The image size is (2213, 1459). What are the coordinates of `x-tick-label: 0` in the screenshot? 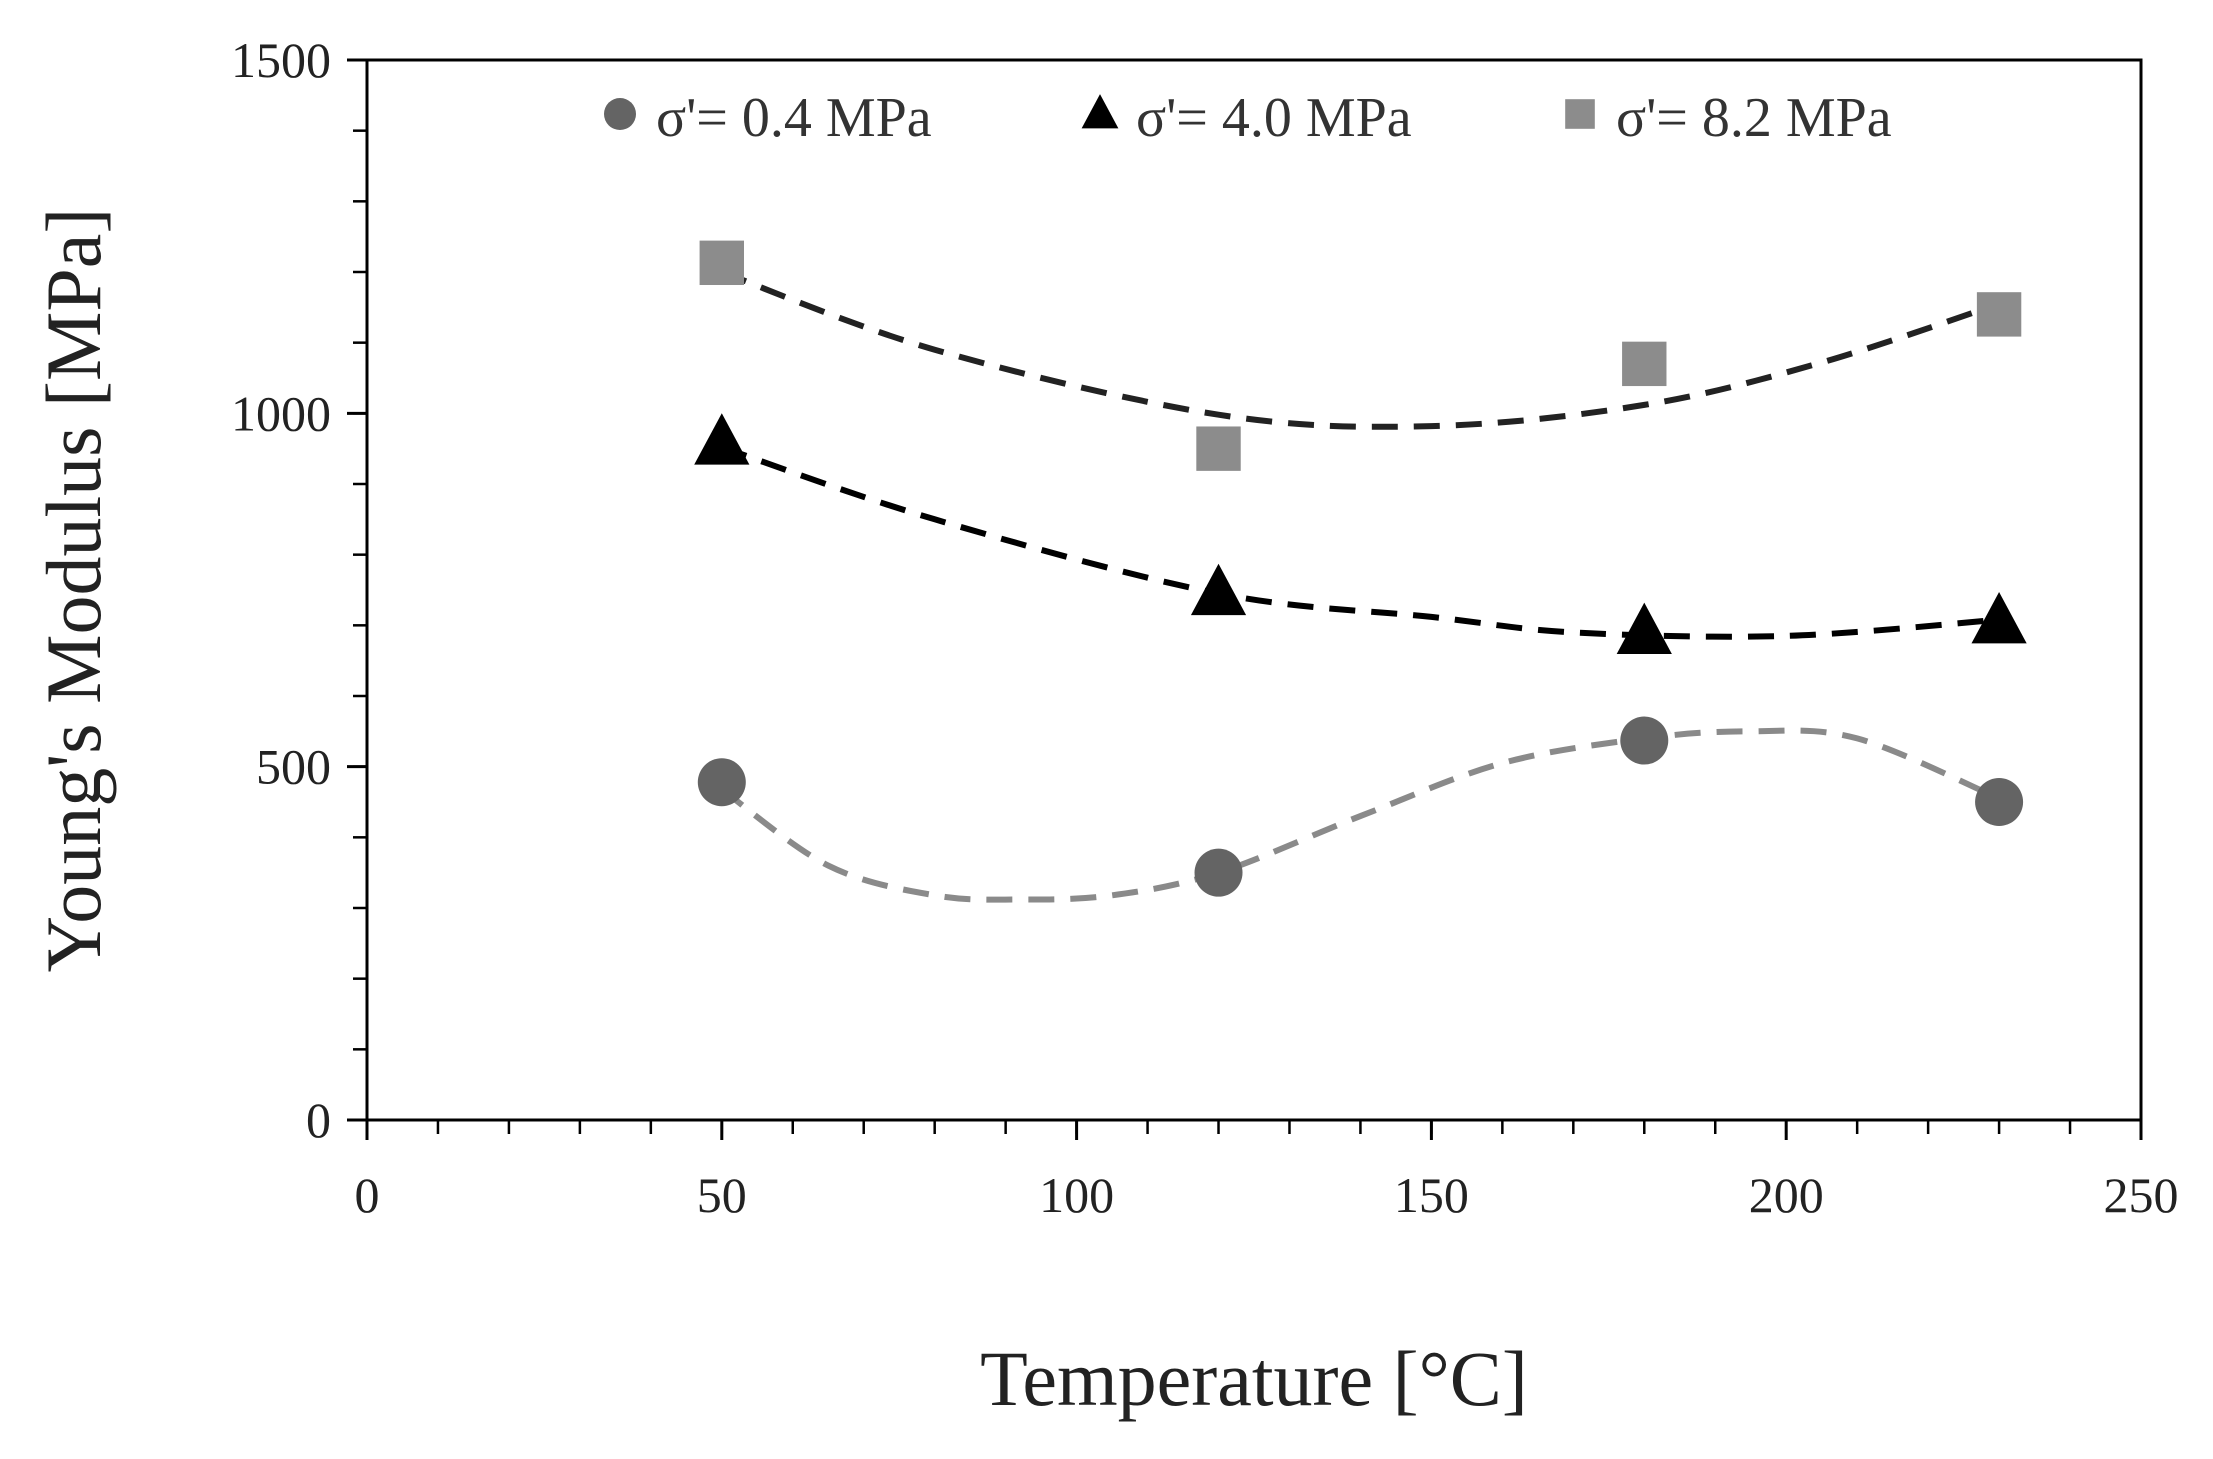 It's located at (367, 1195).